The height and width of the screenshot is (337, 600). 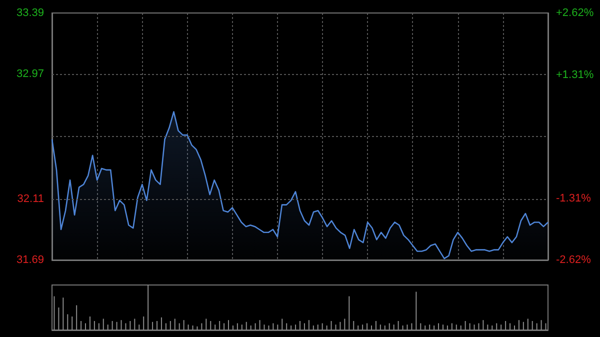 I want to click on y2-tick-label: +2.62%, so click(x=575, y=13).